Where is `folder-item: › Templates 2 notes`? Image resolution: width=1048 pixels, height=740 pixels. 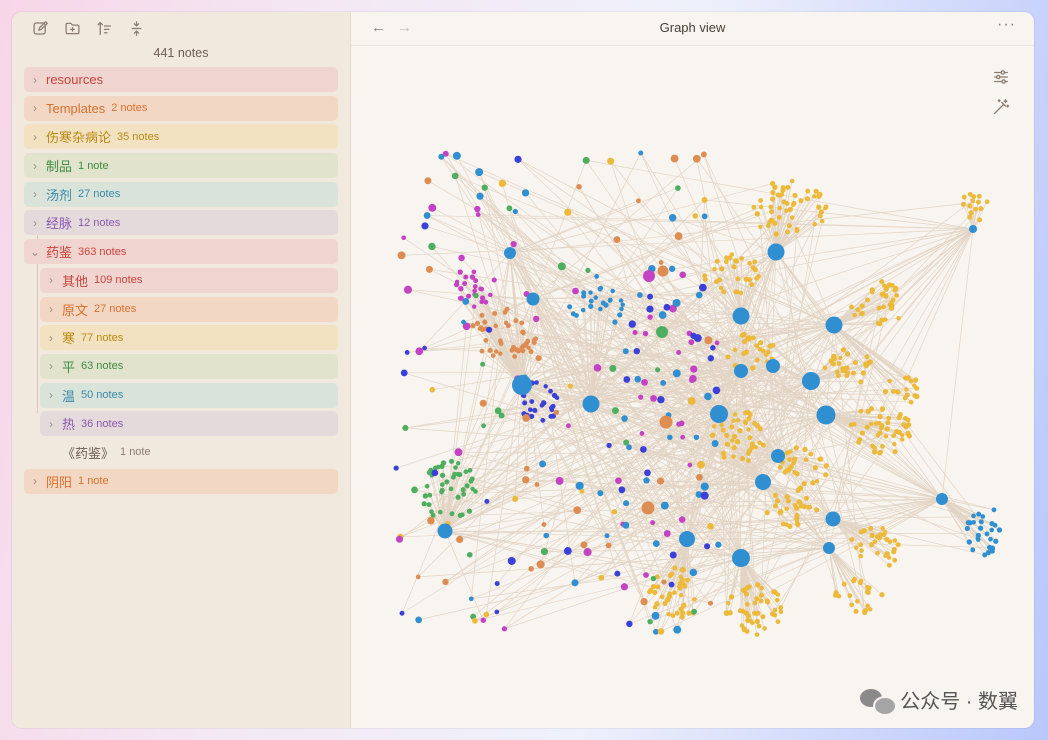
folder-item: › Templates 2 notes is located at coordinates (181, 108).